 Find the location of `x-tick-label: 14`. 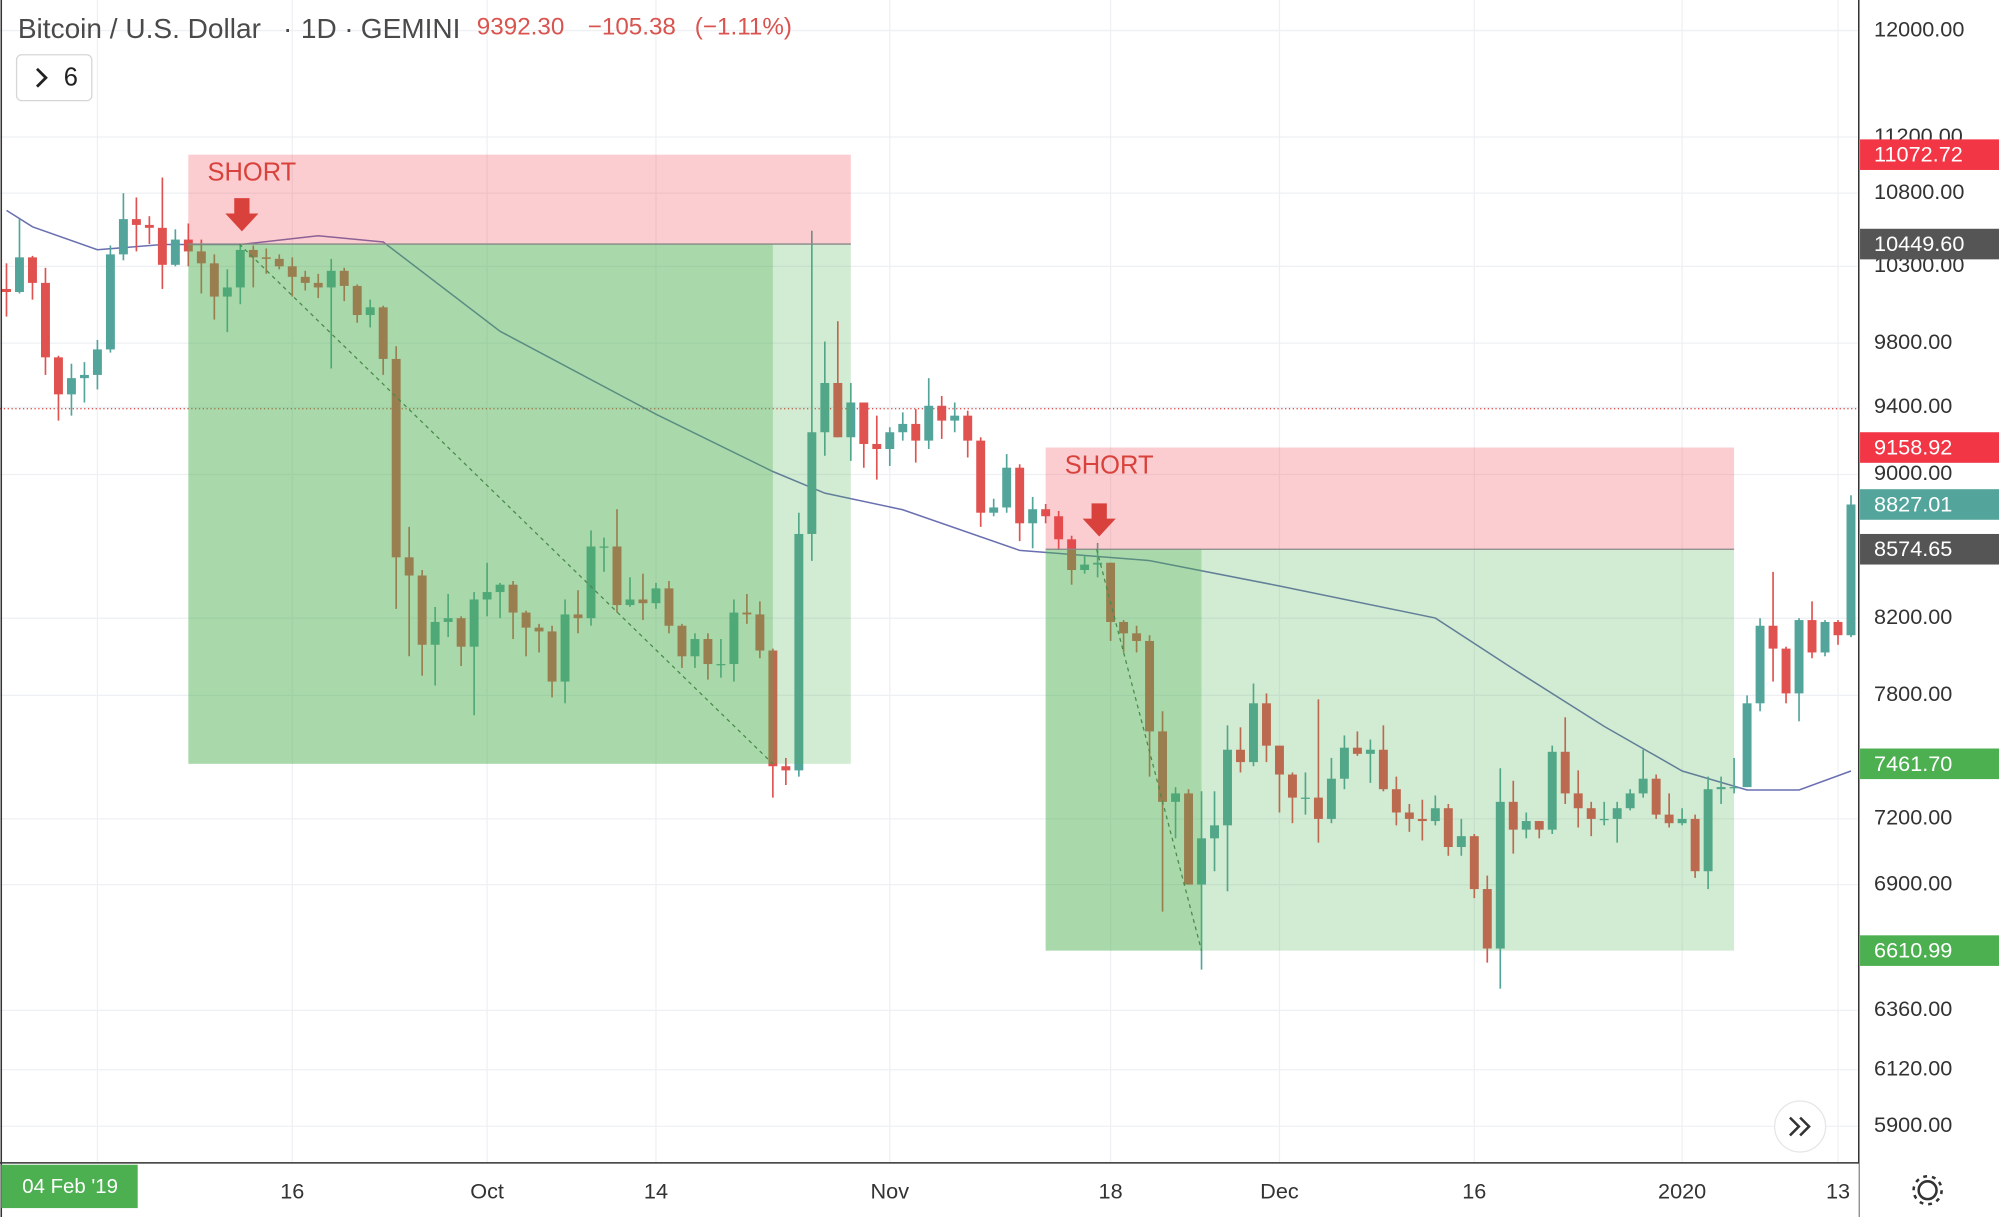

x-tick-label: 14 is located at coordinates (656, 1191).